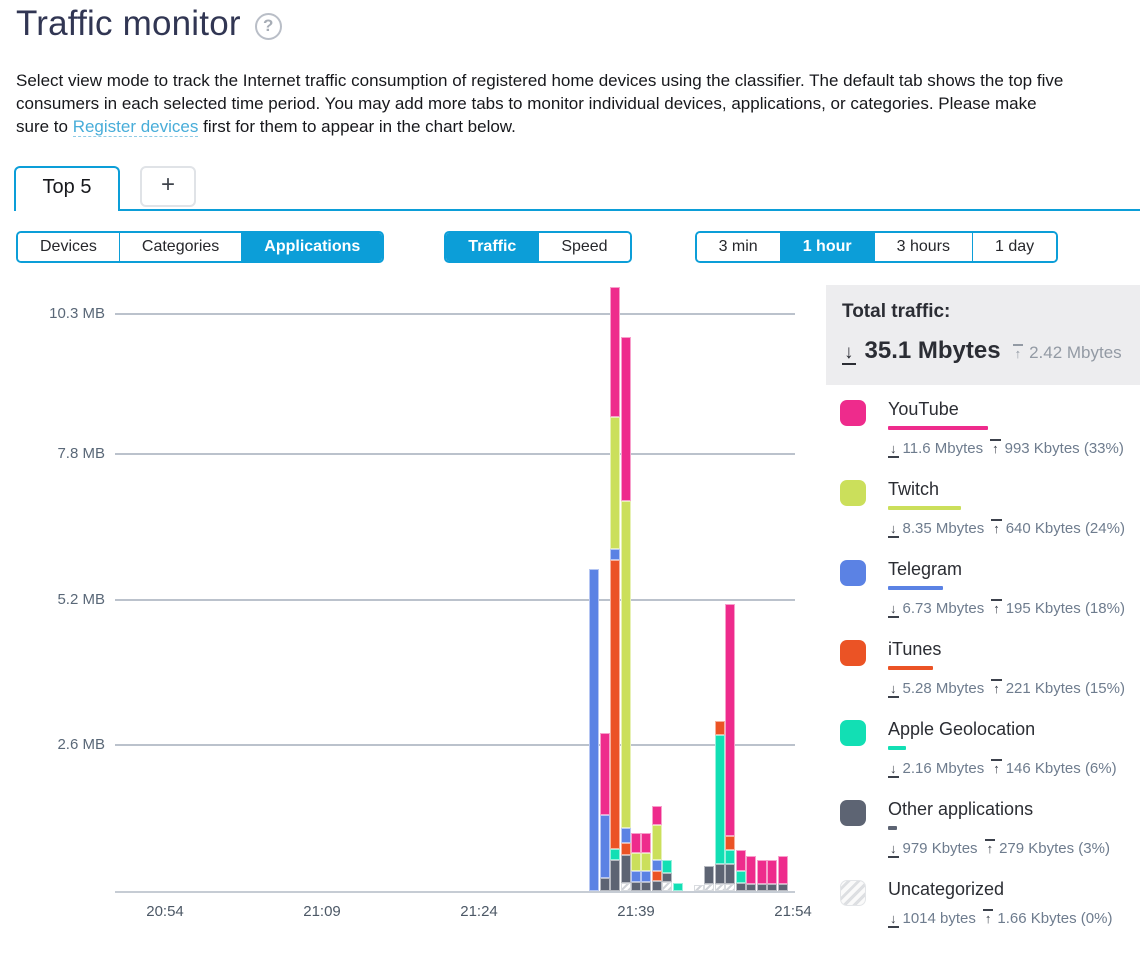  Describe the element at coordinates (426, 599) in the screenshot. I see `gridline-5-2-mb: 5.2 MB` at that location.